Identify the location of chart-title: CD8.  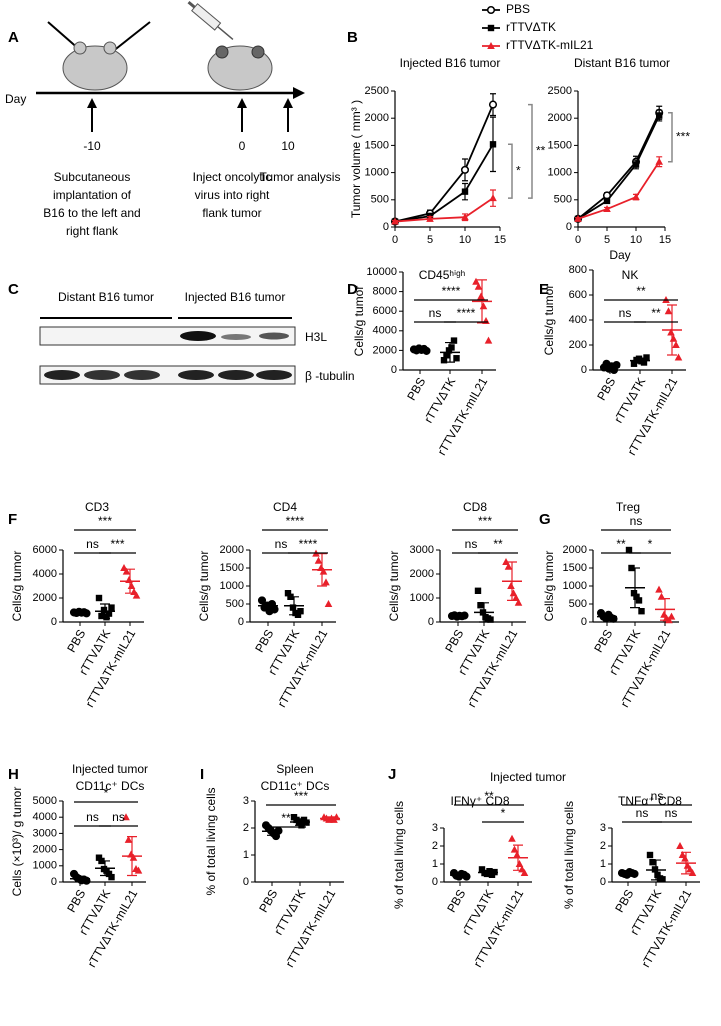
(475, 507).